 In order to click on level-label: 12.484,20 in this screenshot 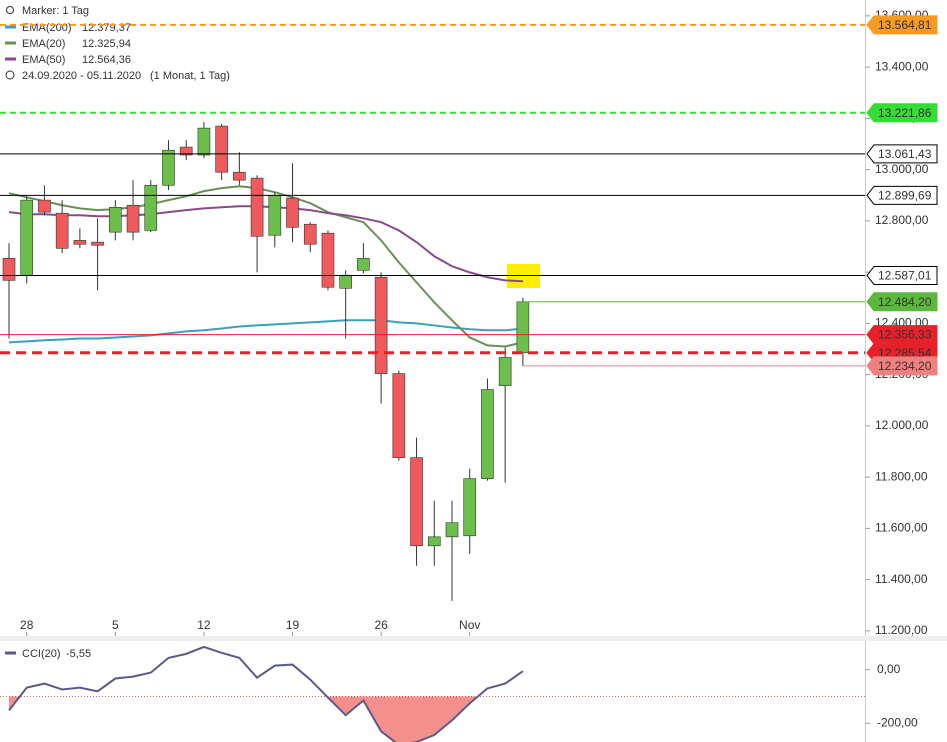, I will do `click(905, 302)`.